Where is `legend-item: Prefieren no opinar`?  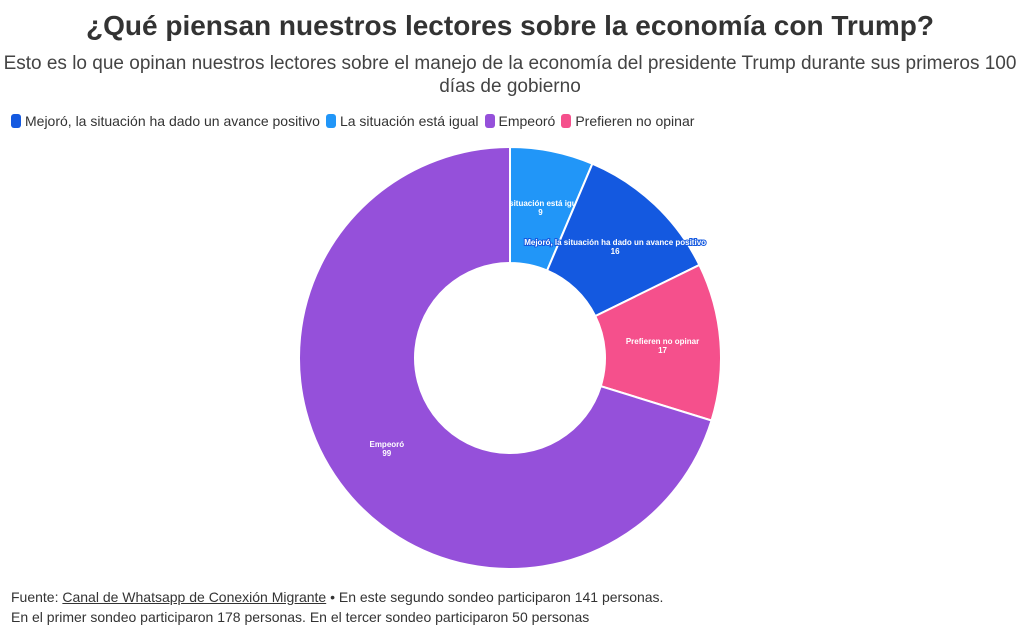 legend-item: Prefieren no opinar is located at coordinates (627, 121).